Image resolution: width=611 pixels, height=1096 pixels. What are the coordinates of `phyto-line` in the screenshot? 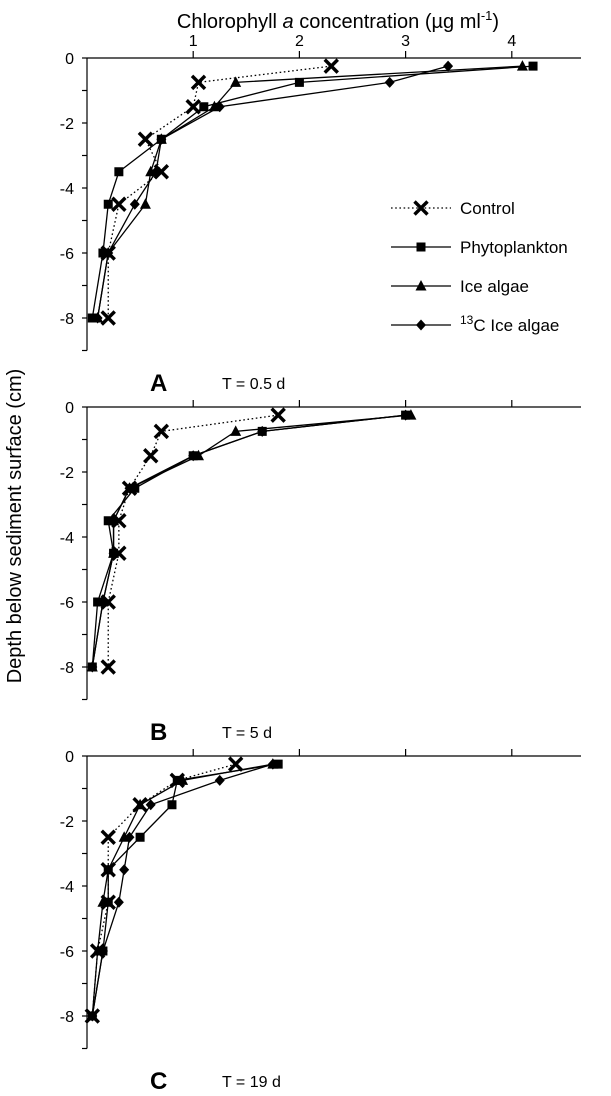 It's located at (185, 890).